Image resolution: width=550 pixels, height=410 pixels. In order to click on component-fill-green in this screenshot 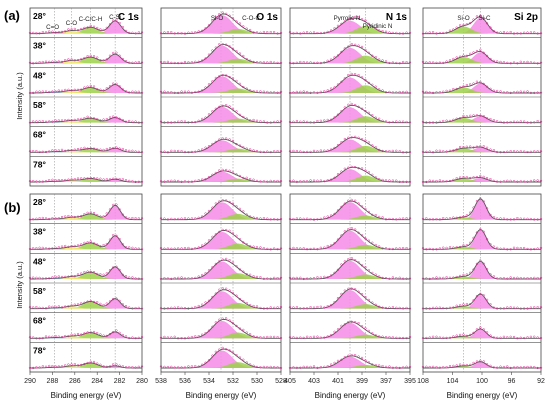, I will do `click(86, 275)`.